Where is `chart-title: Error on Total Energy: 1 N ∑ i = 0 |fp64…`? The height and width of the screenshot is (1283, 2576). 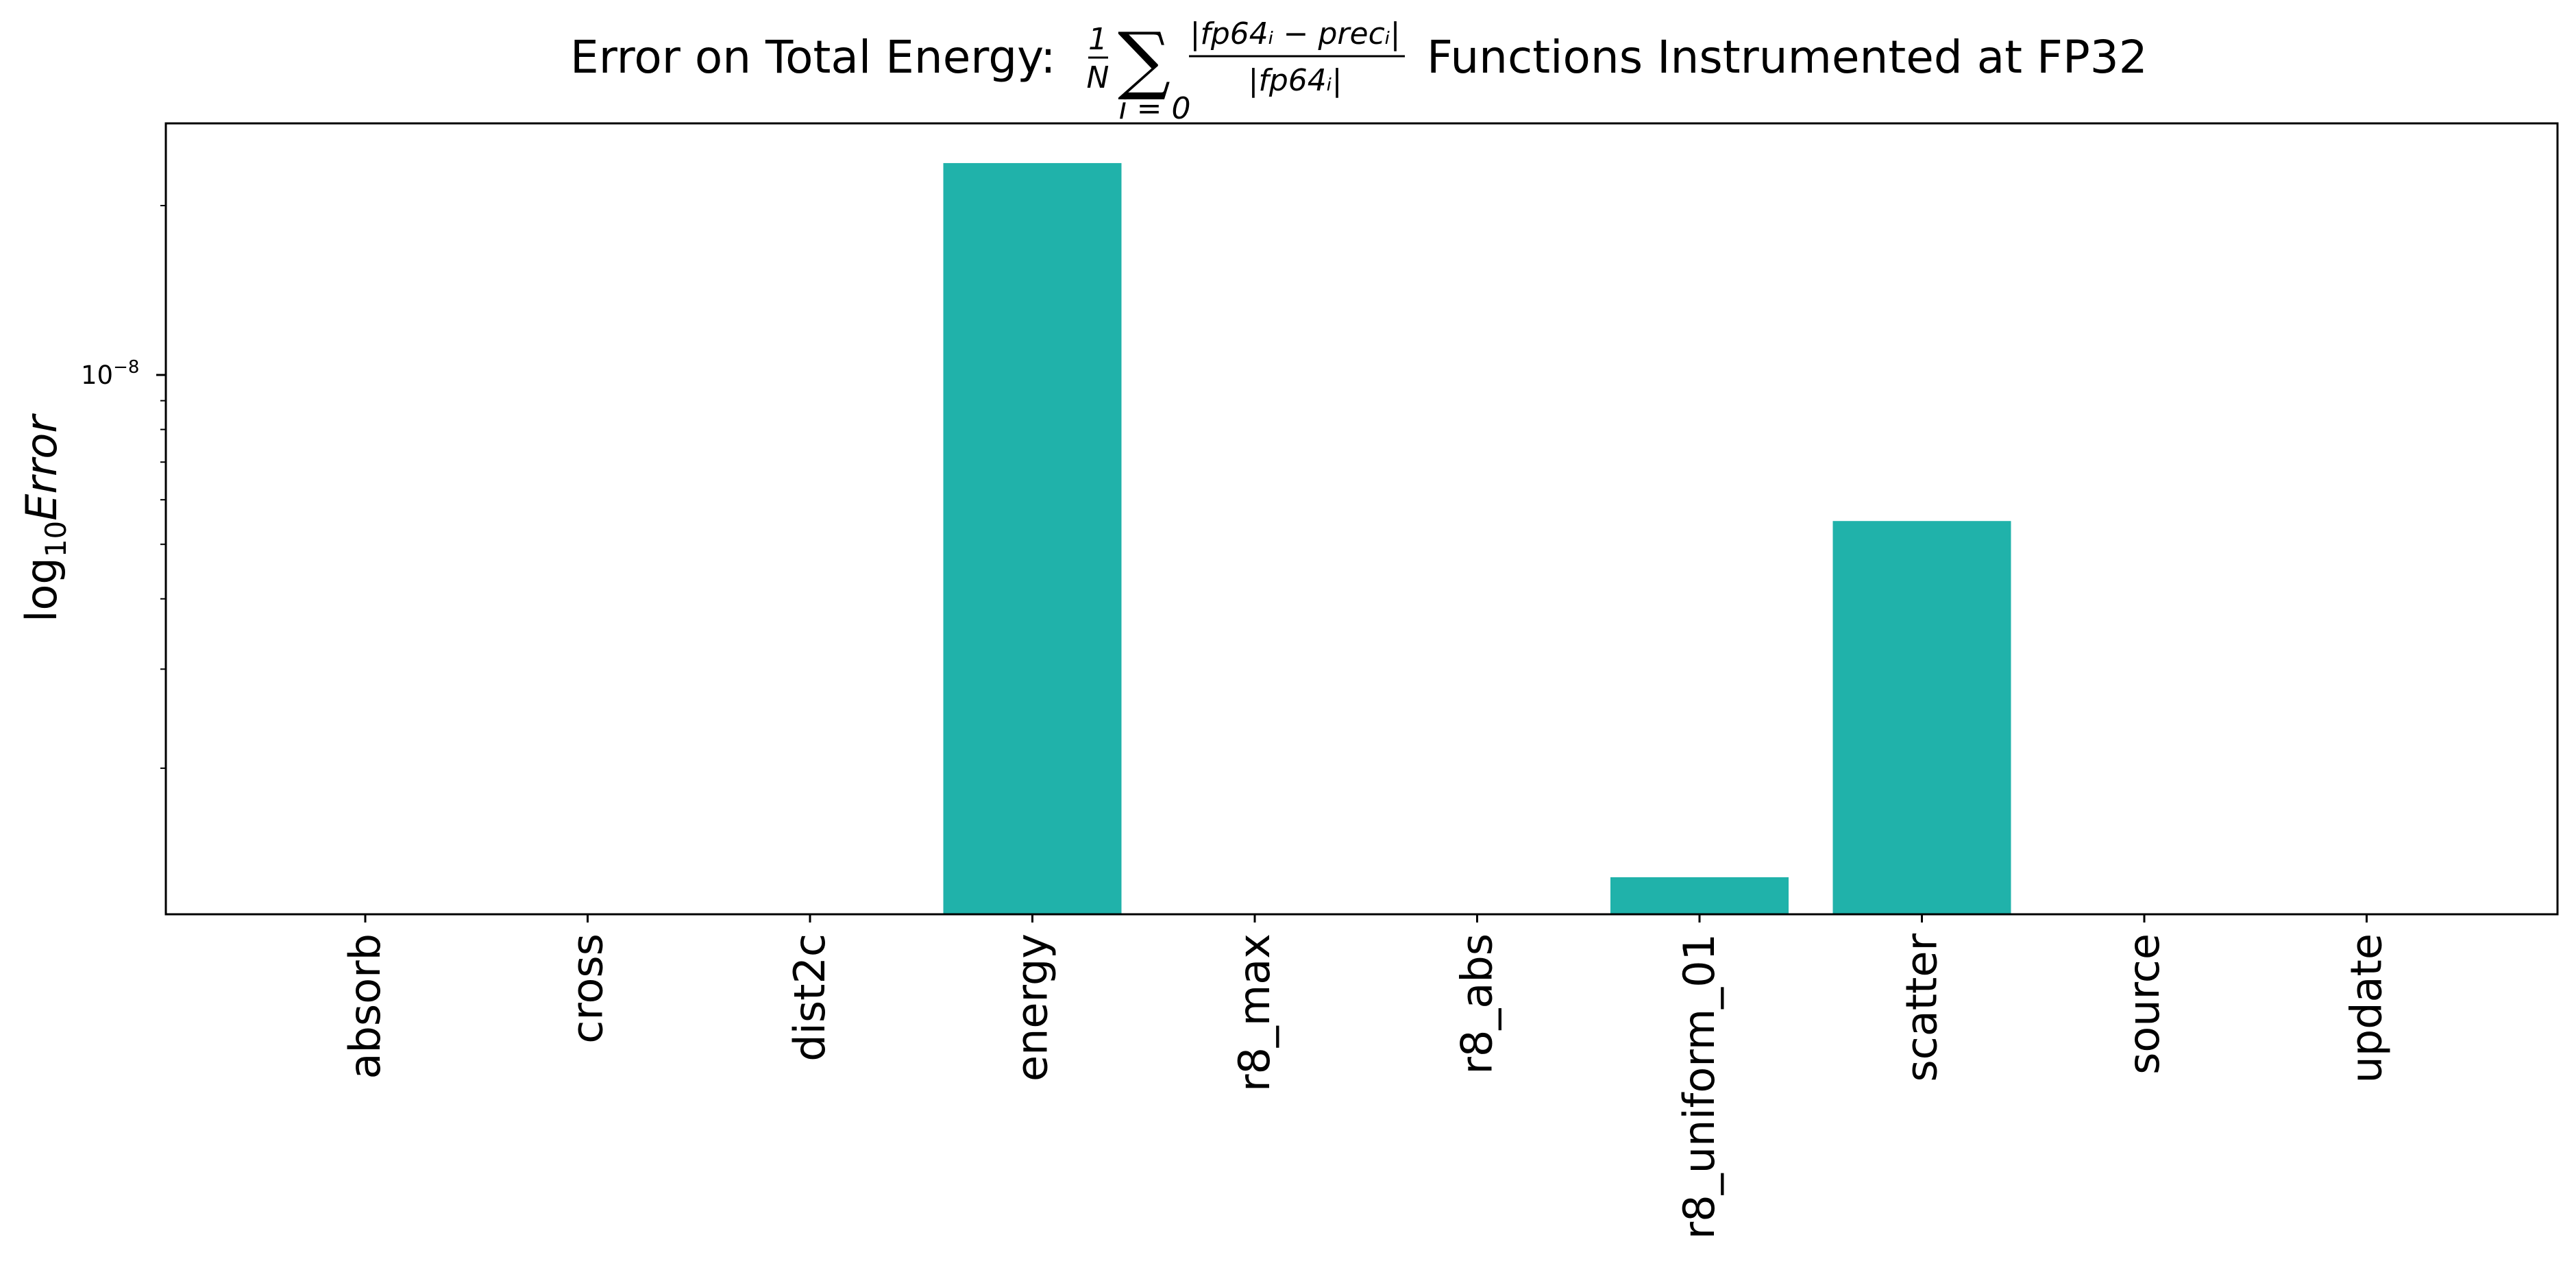
chart-title: Error on Total Energy: 1 N ∑ i = 0 |fp64… is located at coordinates (1359, 71).